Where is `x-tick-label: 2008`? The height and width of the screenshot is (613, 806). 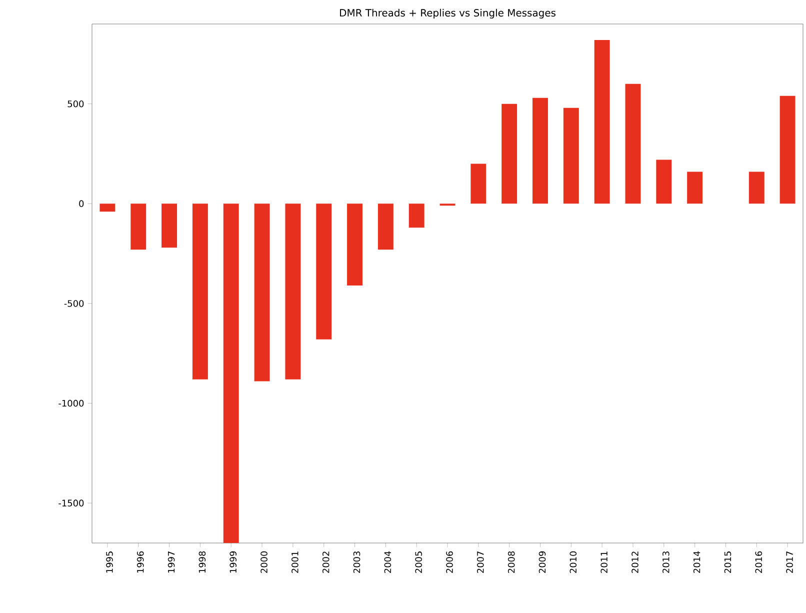 x-tick-label: 2008 is located at coordinates (511, 562).